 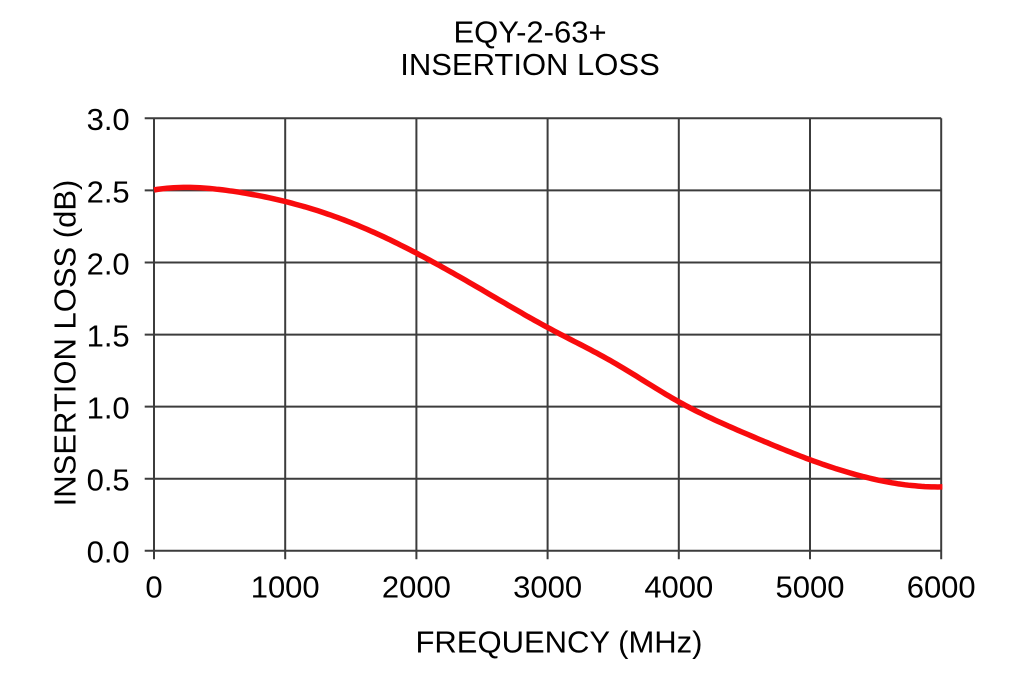 What do you see at coordinates (810, 587) in the screenshot?
I see `svg-text: 5000` at bounding box center [810, 587].